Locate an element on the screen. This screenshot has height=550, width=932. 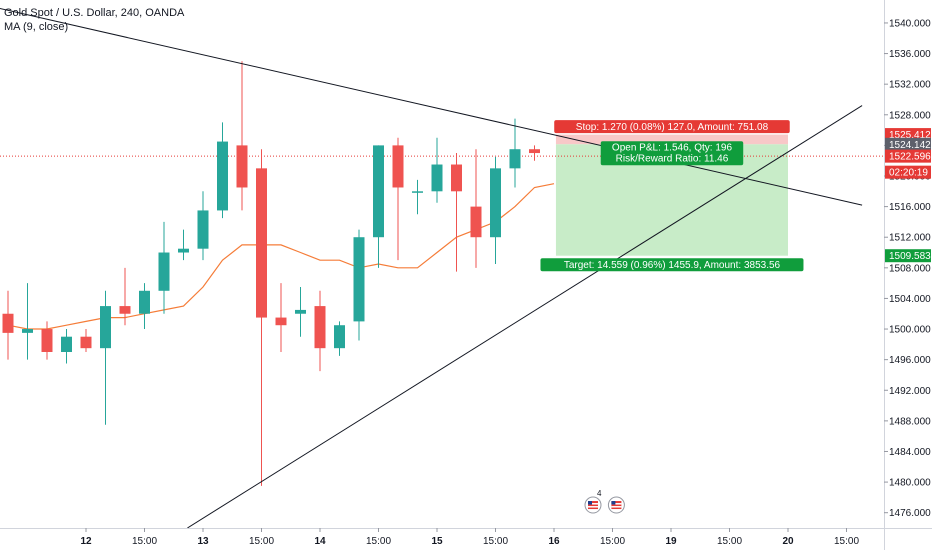
price-tag-text: 1524.142 is located at coordinates (910, 145).